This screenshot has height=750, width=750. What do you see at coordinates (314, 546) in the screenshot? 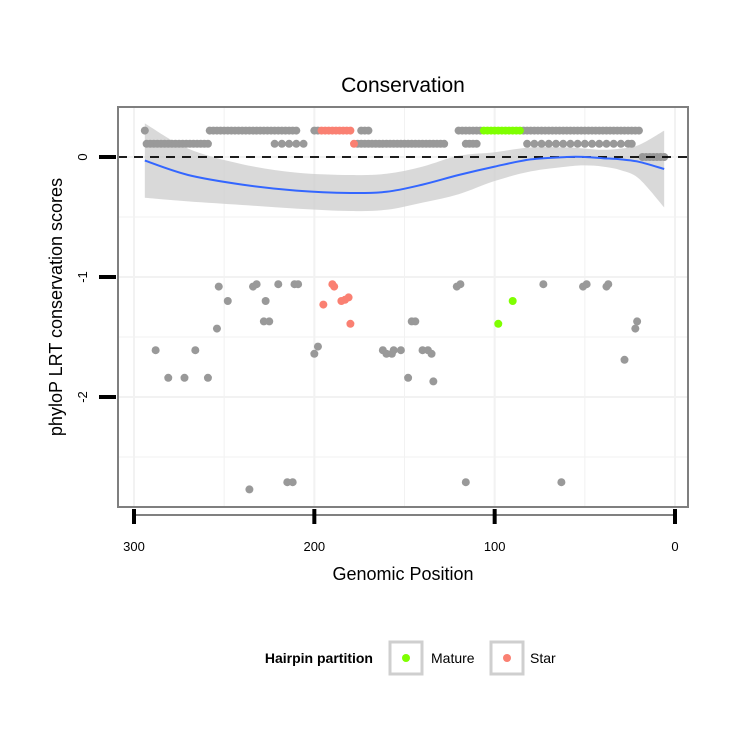
I see `x-tick-label: 200` at bounding box center [314, 546].